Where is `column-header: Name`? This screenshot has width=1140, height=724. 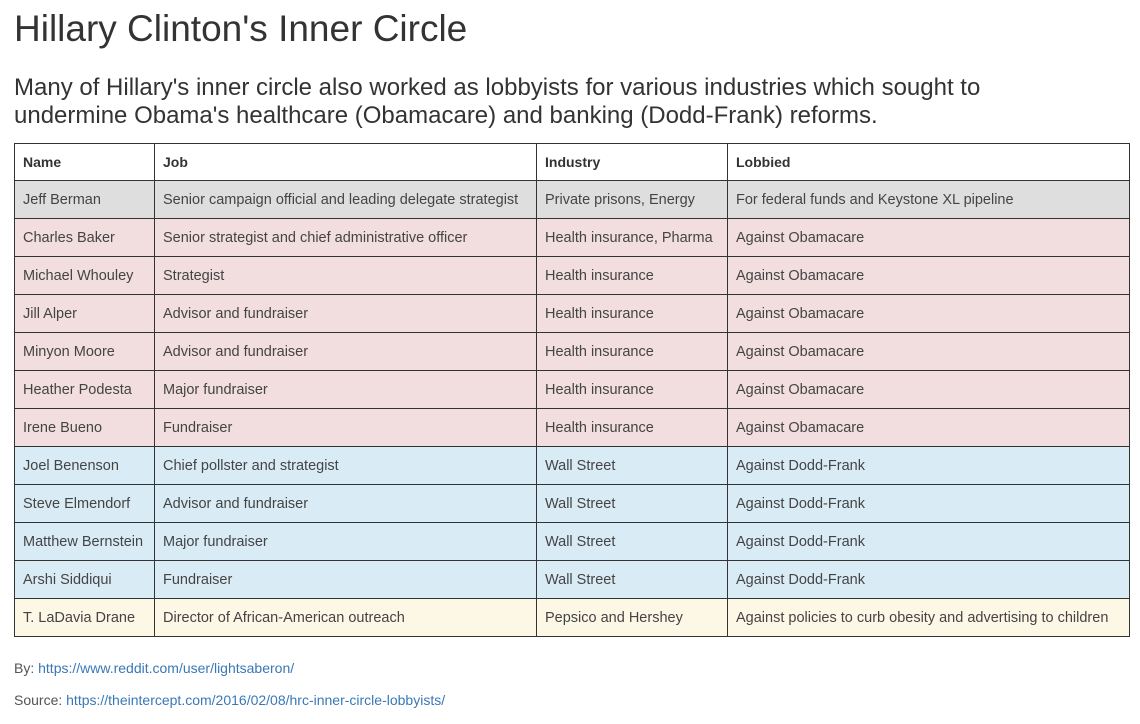
column-header: Name is located at coordinates (84, 162).